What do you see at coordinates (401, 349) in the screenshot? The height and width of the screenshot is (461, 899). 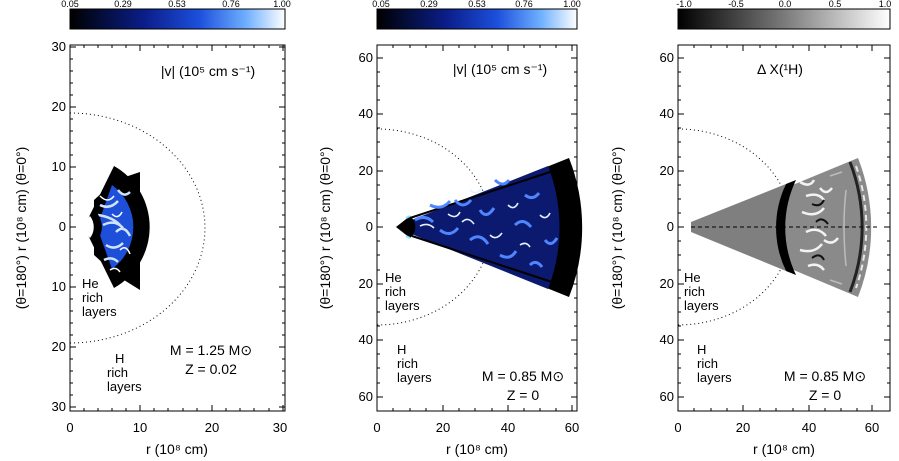 I see `region-label-middle-h-0: H` at bounding box center [401, 349].